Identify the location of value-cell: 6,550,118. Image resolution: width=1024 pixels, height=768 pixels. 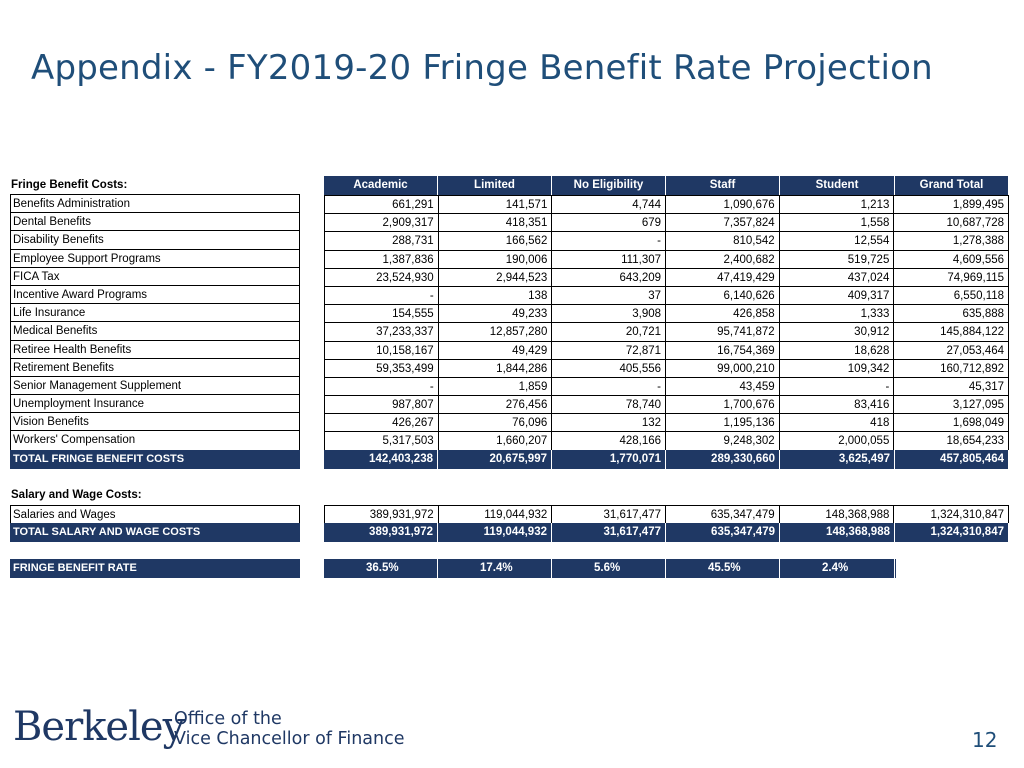
(979, 295).